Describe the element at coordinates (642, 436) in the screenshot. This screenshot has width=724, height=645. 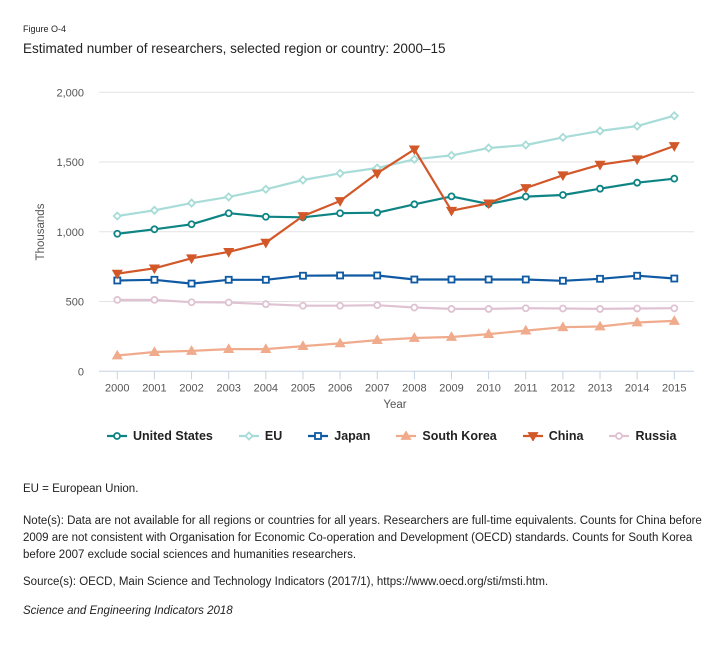
I see `legend-item-russia: Russia` at that location.